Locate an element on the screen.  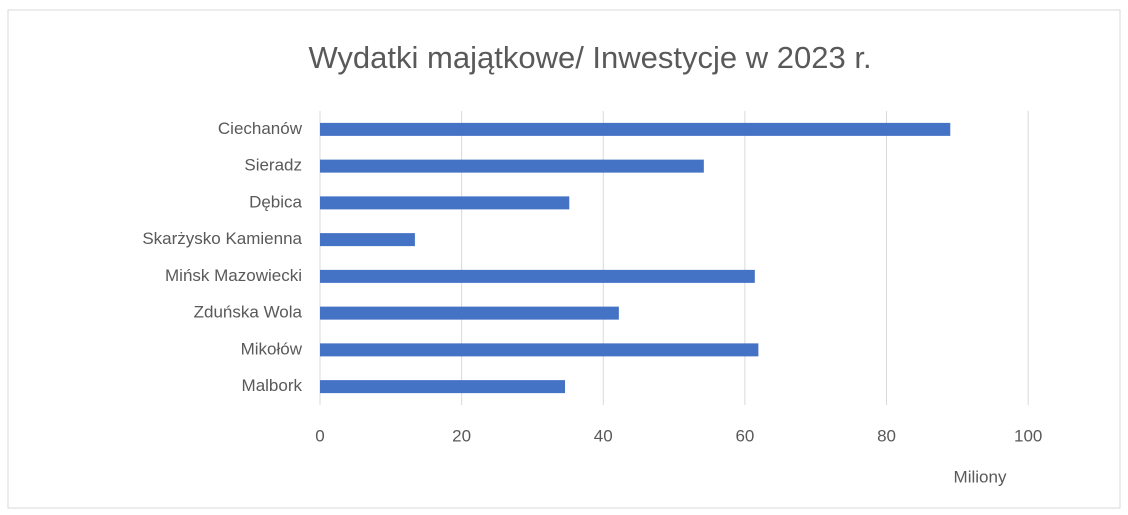
x-axis-label: Miliony is located at coordinates (980, 476).